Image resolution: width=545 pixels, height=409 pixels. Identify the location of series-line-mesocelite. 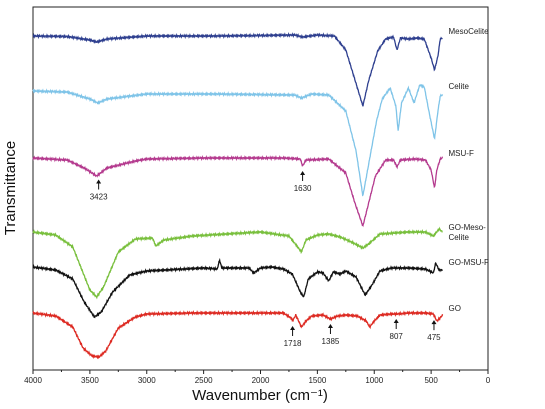
(237, 69).